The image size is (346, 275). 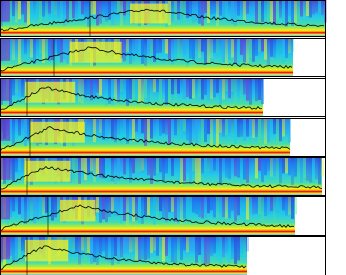 I want to click on hot-patch, so click(x=149, y=14).